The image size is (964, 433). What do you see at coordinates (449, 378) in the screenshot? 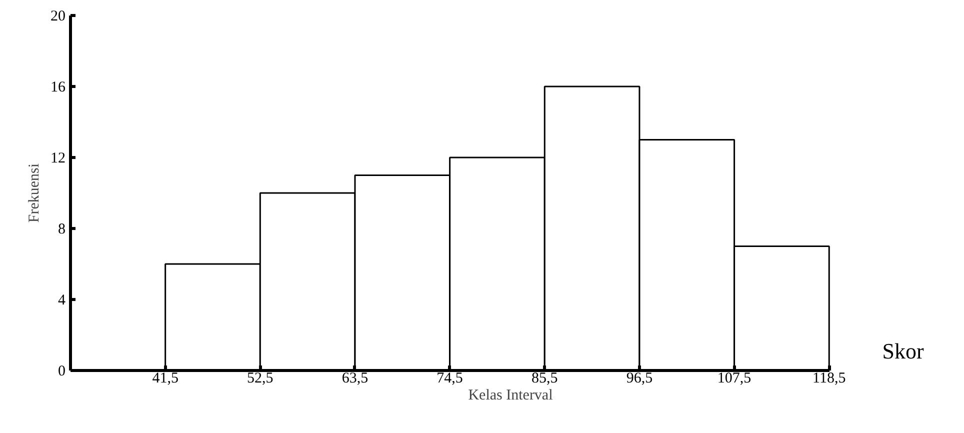
I see `x-tick-label: 74,5` at bounding box center [449, 378].